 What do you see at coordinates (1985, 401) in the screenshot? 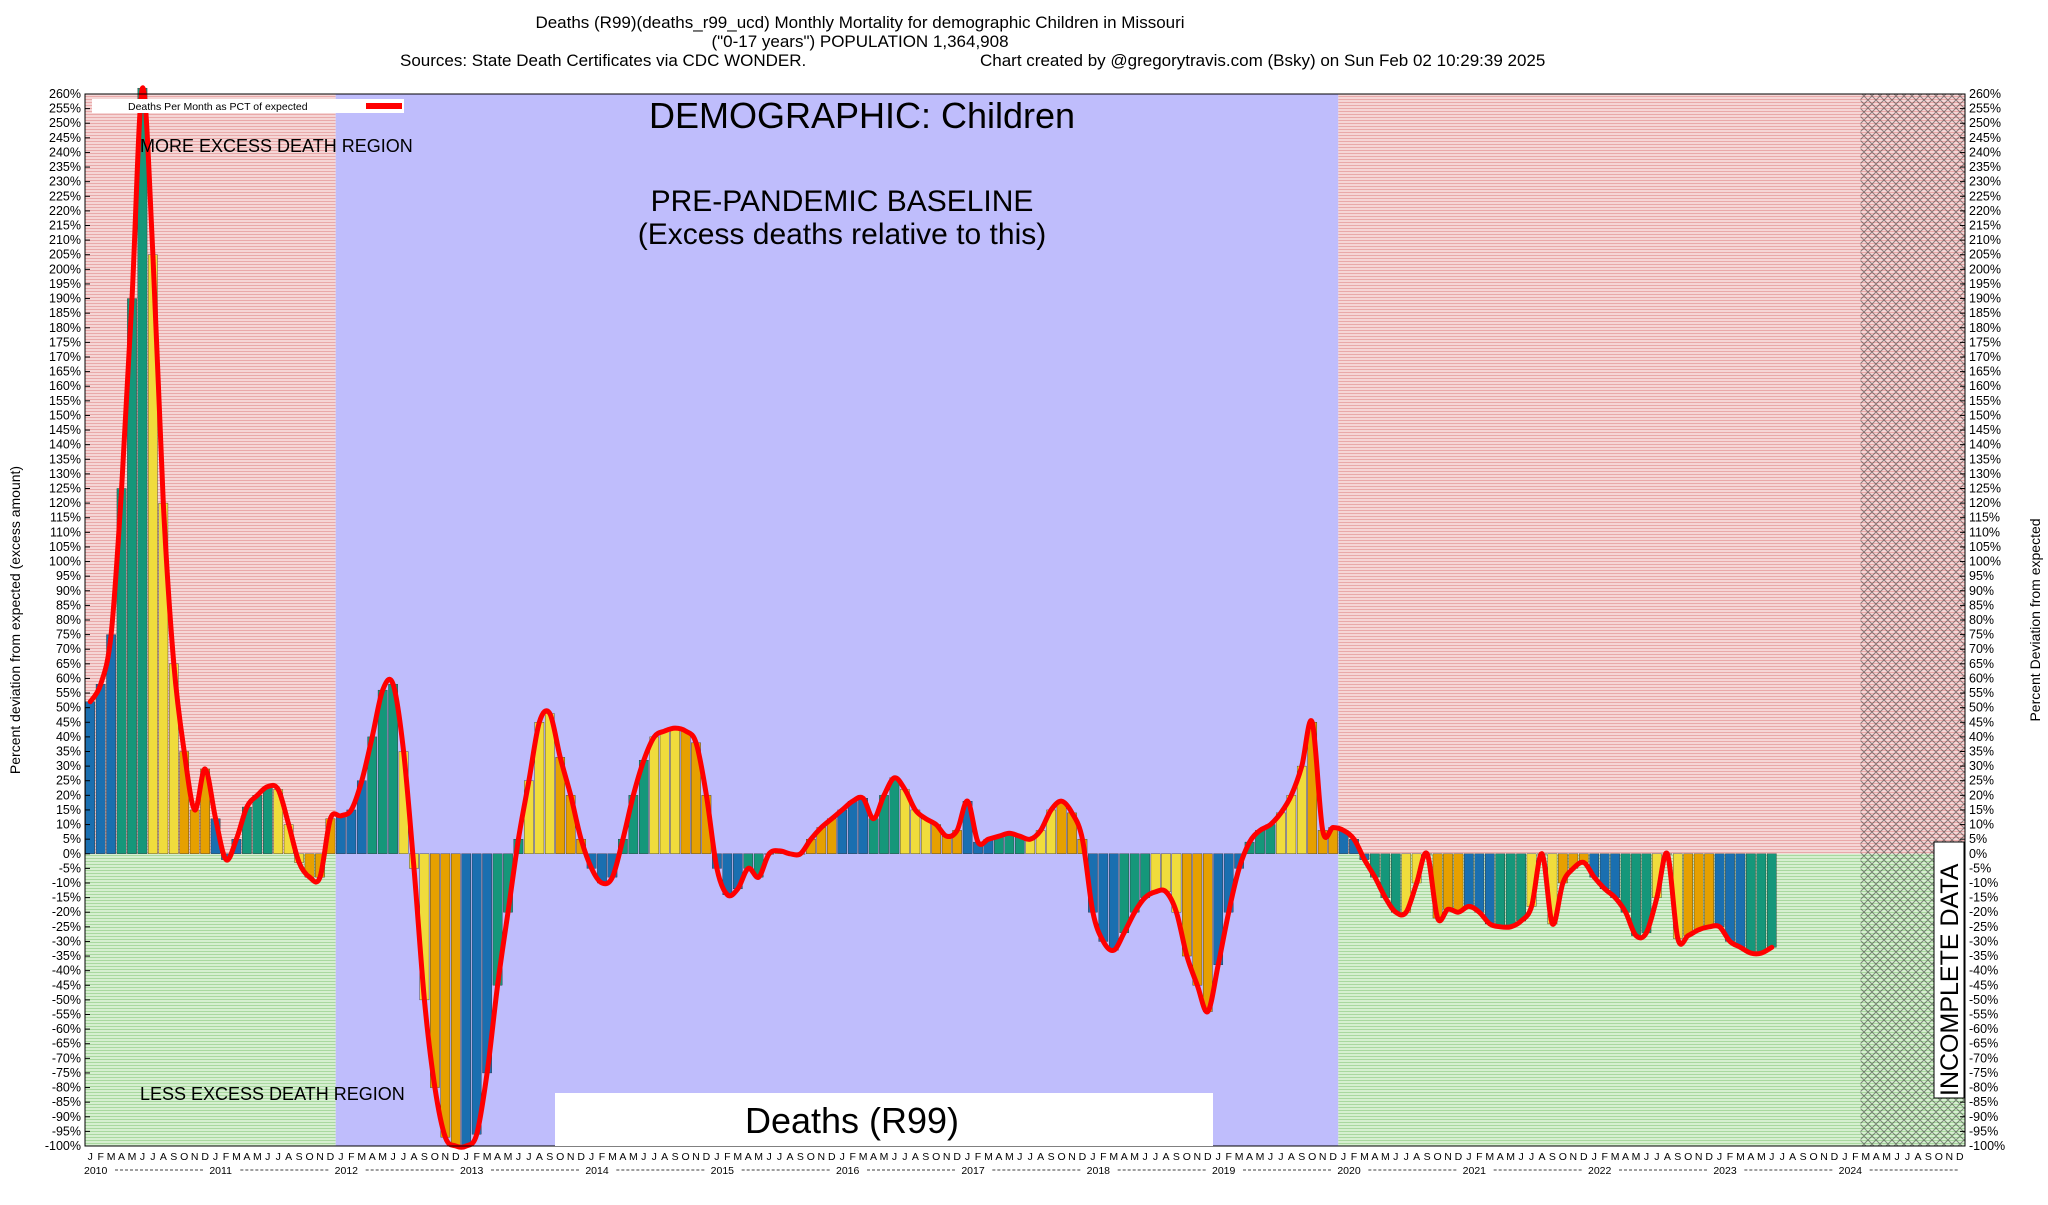
I see `y-tick-label-right: 155%` at bounding box center [1985, 401].